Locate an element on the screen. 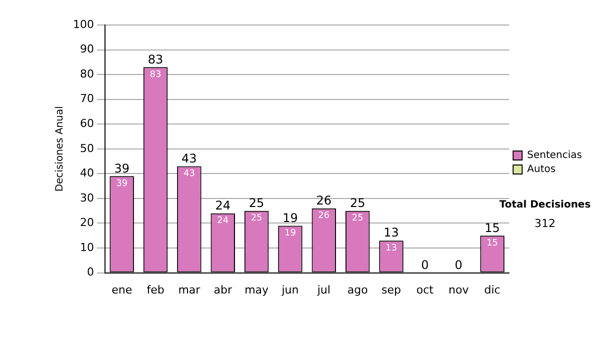 This screenshot has width=600, height=340. y-tick-label: 60 is located at coordinates (87, 123).